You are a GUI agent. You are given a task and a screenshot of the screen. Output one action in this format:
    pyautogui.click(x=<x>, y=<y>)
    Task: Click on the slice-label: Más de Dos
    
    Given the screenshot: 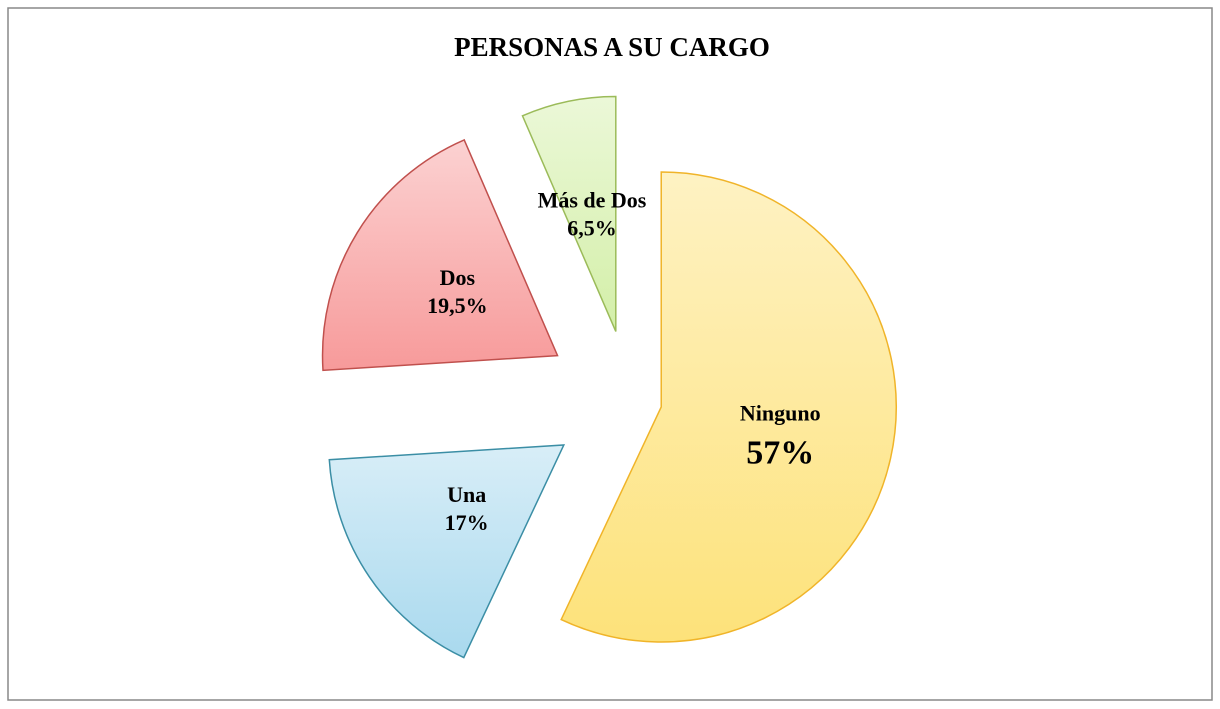 What is the action you would take?
    pyautogui.click(x=592, y=199)
    